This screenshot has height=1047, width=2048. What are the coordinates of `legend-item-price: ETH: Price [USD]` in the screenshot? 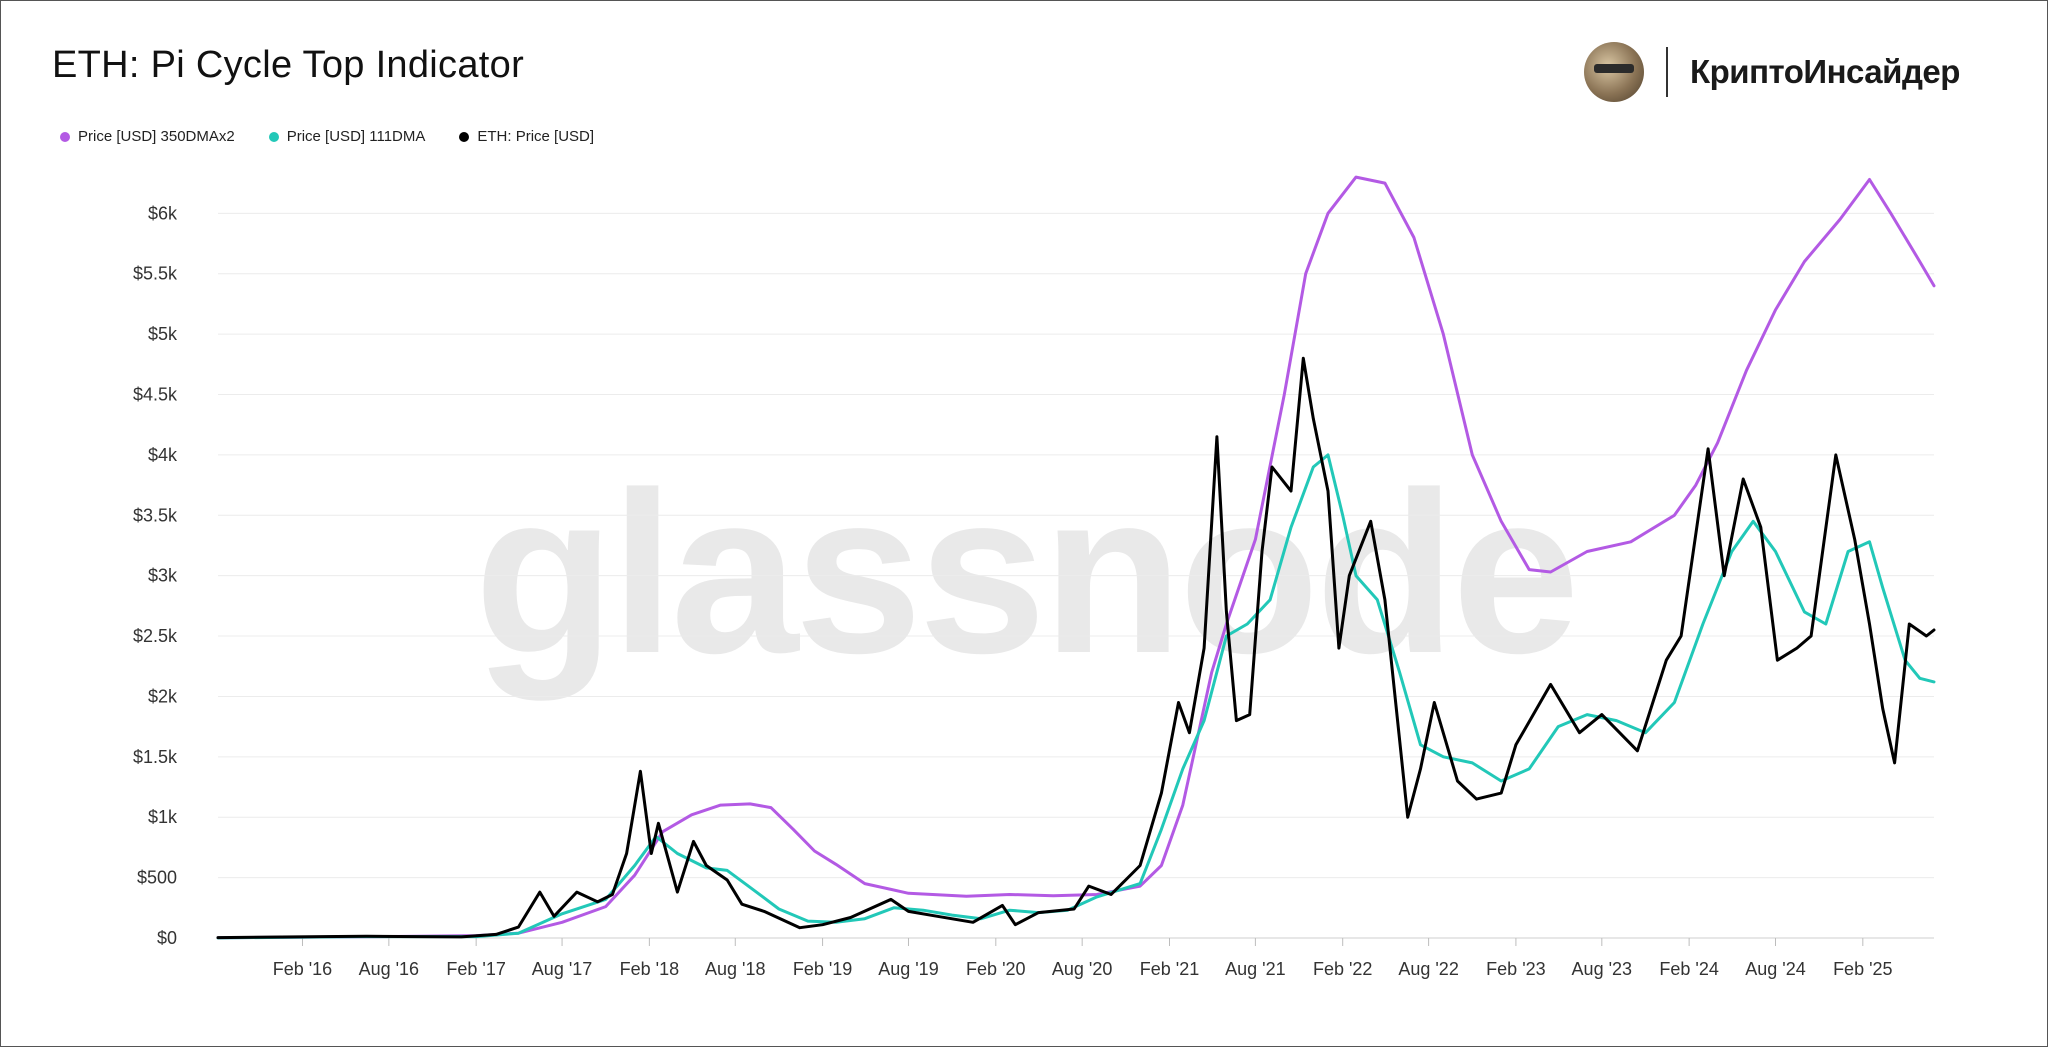 It's located at (526, 136).